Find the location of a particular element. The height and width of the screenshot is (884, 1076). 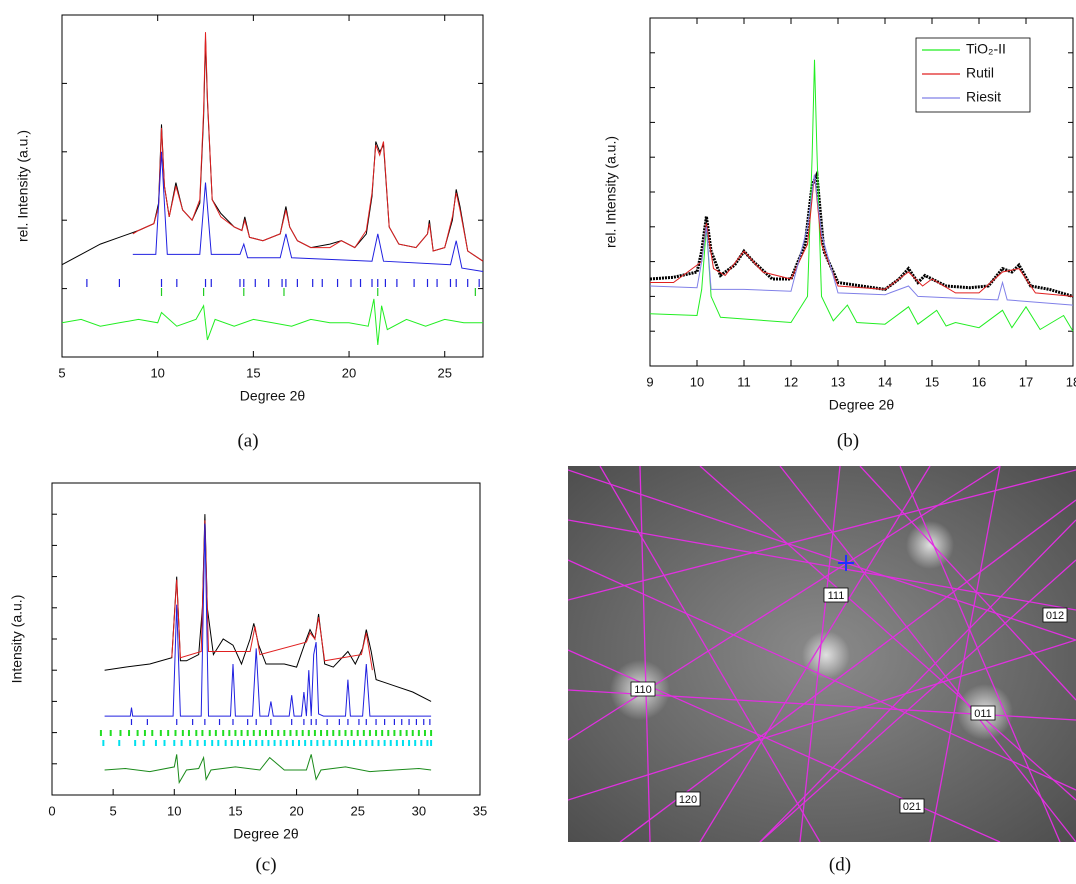

zone-label: 110 is located at coordinates (643, 690).